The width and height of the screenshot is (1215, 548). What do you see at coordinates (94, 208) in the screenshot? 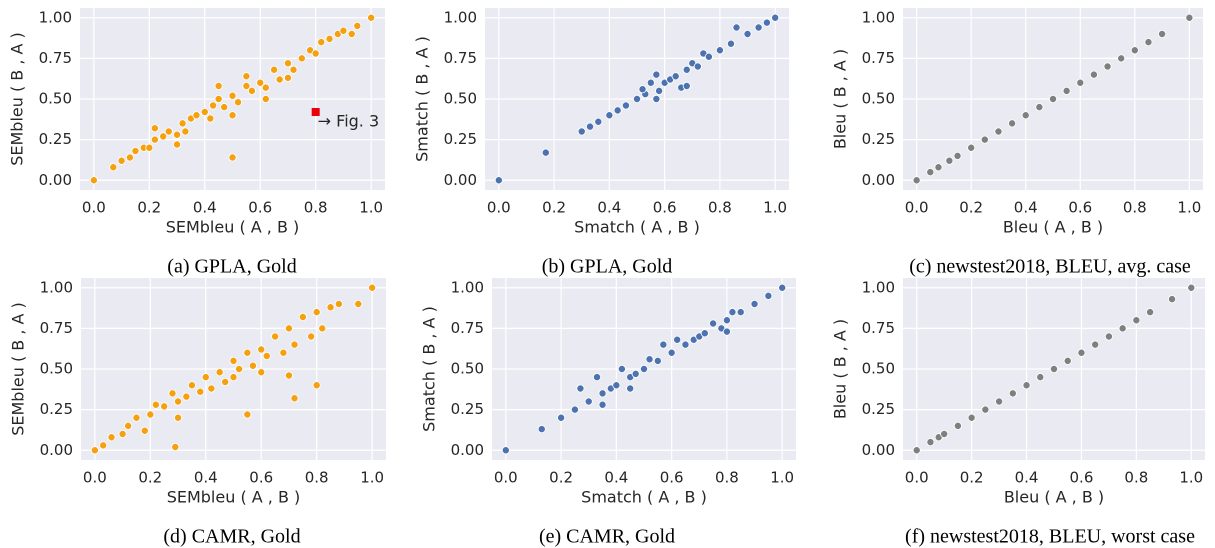
I see `x-tick-label: 0.0` at bounding box center [94, 208].